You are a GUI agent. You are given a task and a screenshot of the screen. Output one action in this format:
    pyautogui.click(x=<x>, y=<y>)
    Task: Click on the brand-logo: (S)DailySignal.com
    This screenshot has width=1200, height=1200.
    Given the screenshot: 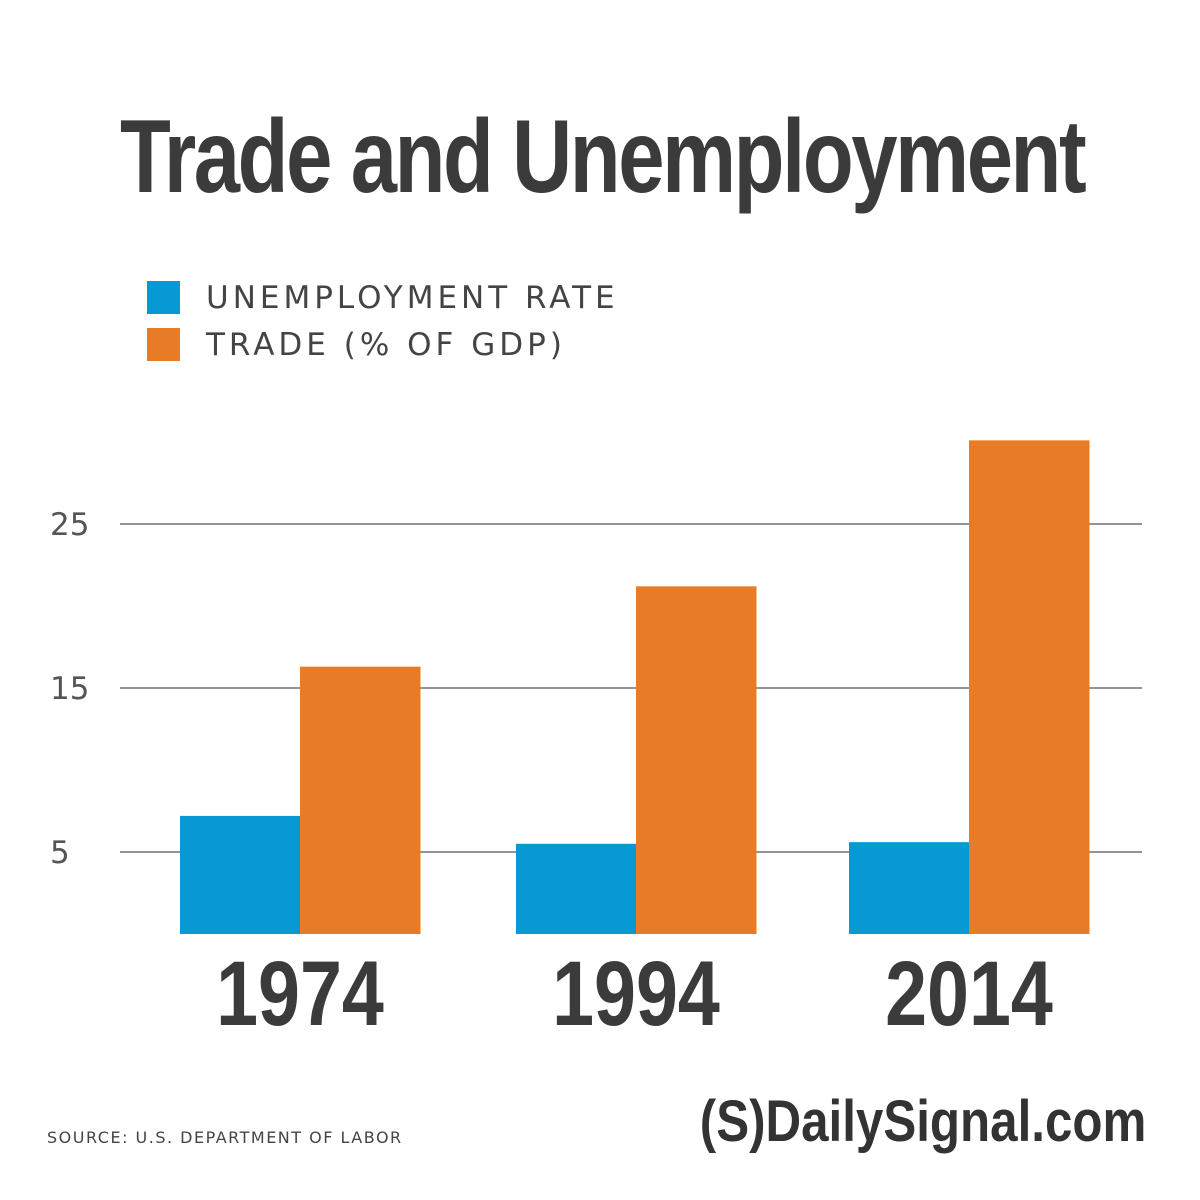 What is the action you would take?
    pyautogui.click(x=922, y=1121)
    